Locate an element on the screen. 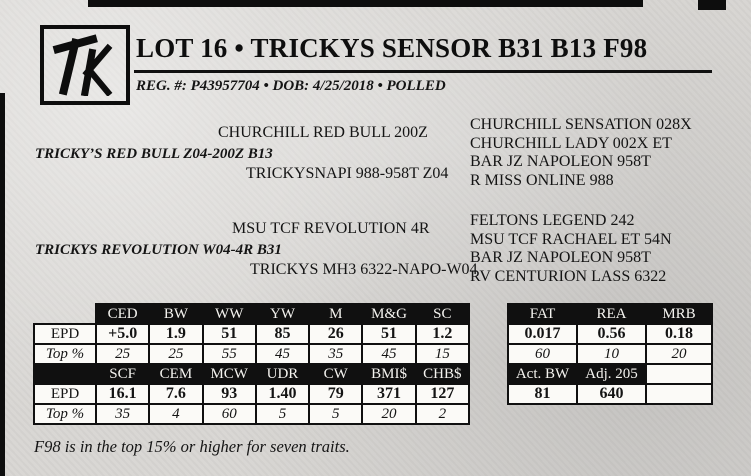 The image size is (751, 476). sire-grandparent: R MISS ONLINE 988 is located at coordinates (542, 180).